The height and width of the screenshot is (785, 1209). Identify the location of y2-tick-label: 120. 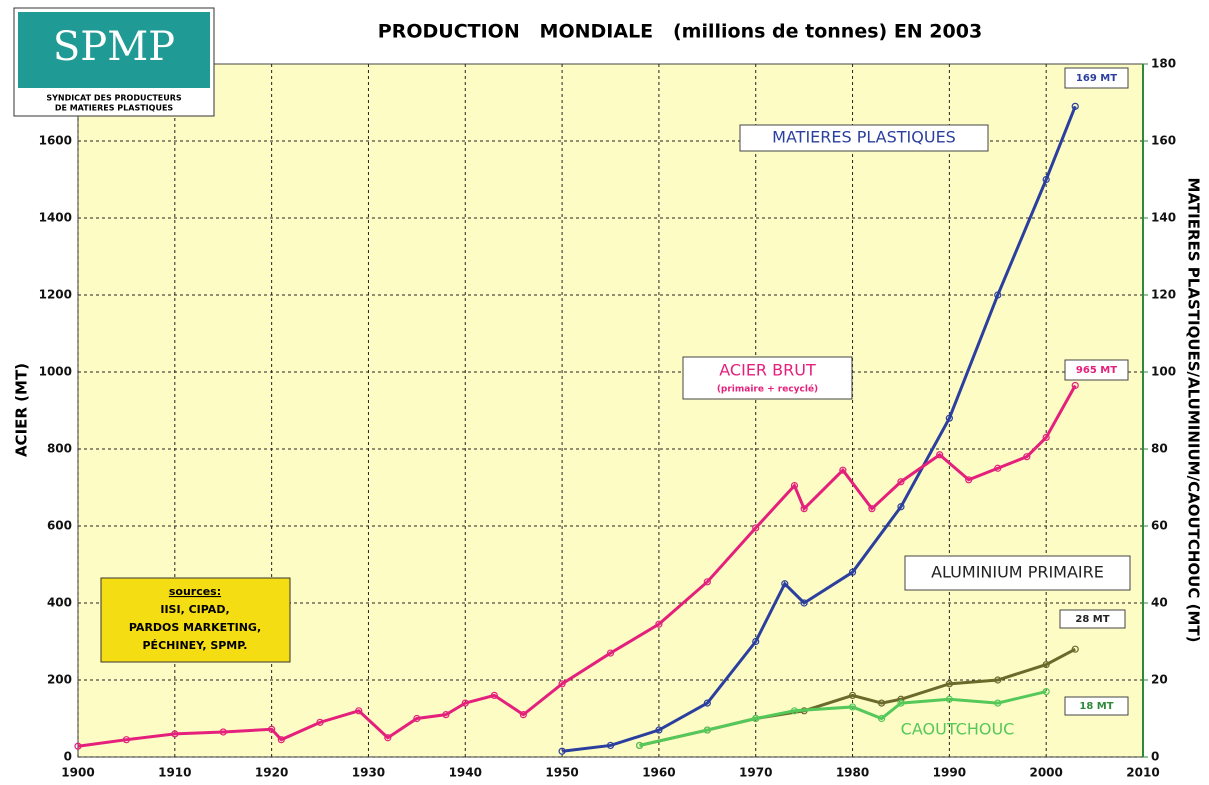
(1163, 295).